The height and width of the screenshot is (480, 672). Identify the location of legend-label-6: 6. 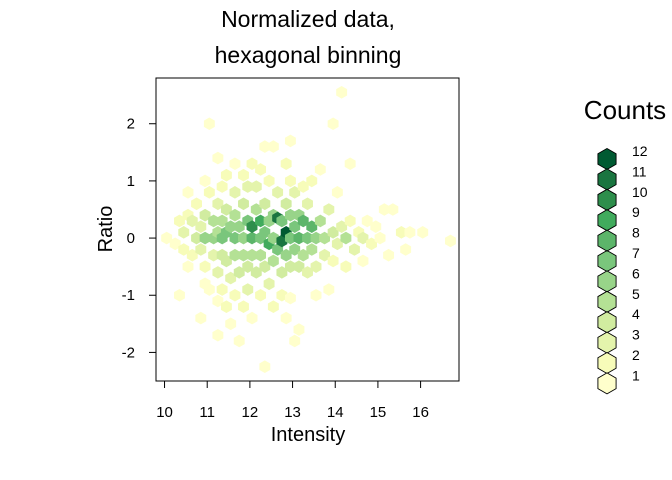
(636, 273).